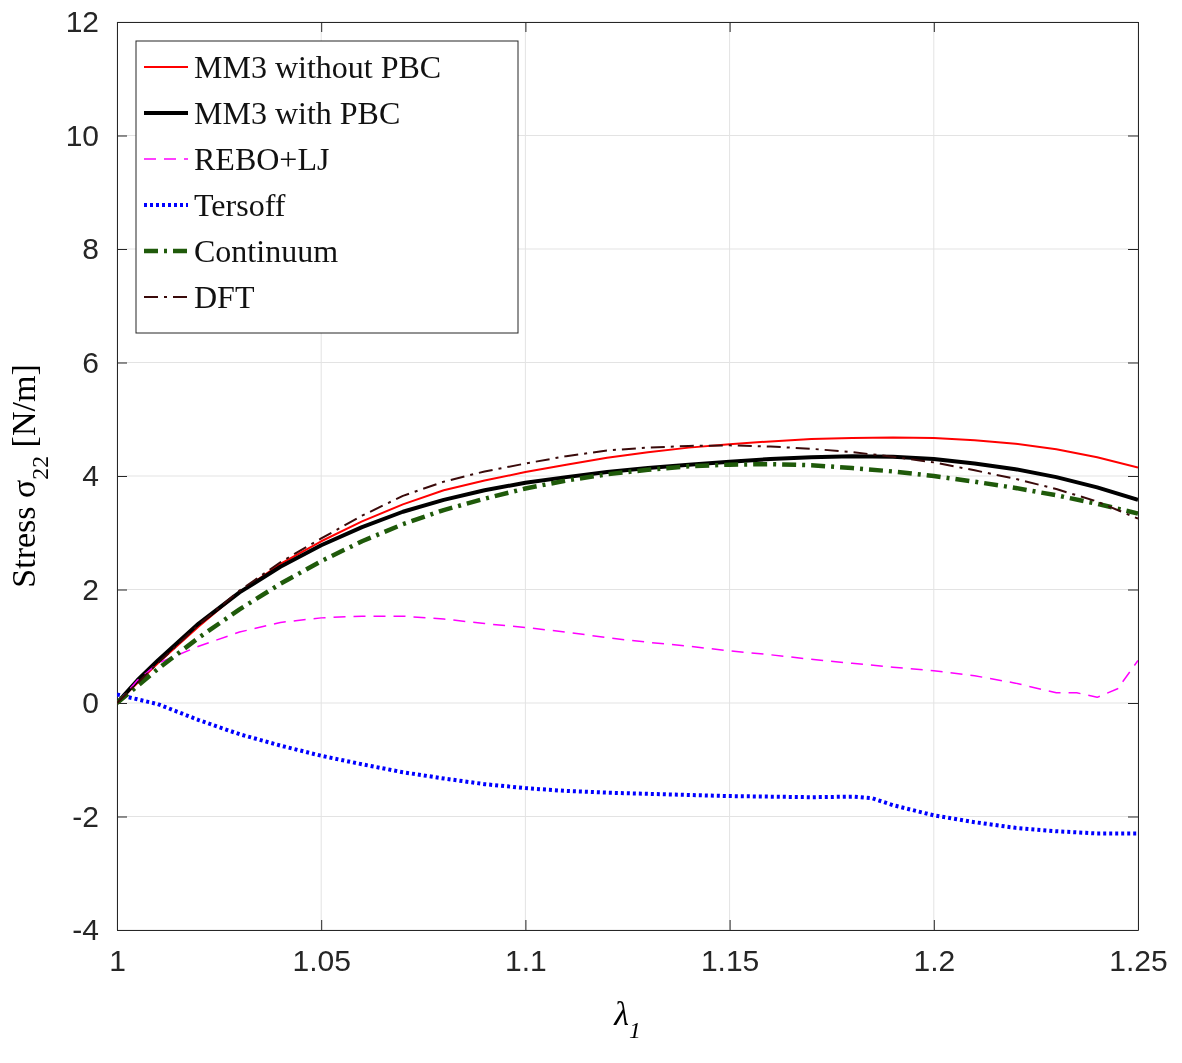  What do you see at coordinates (90, 249) in the screenshot?
I see `y-tick-label: 8` at bounding box center [90, 249].